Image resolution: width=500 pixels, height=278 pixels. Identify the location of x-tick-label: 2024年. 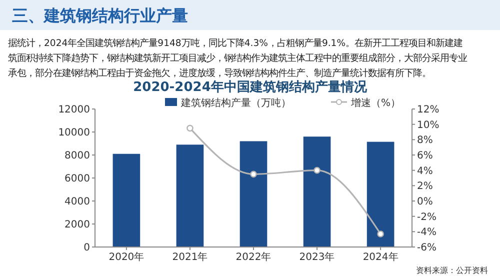
(380, 257).